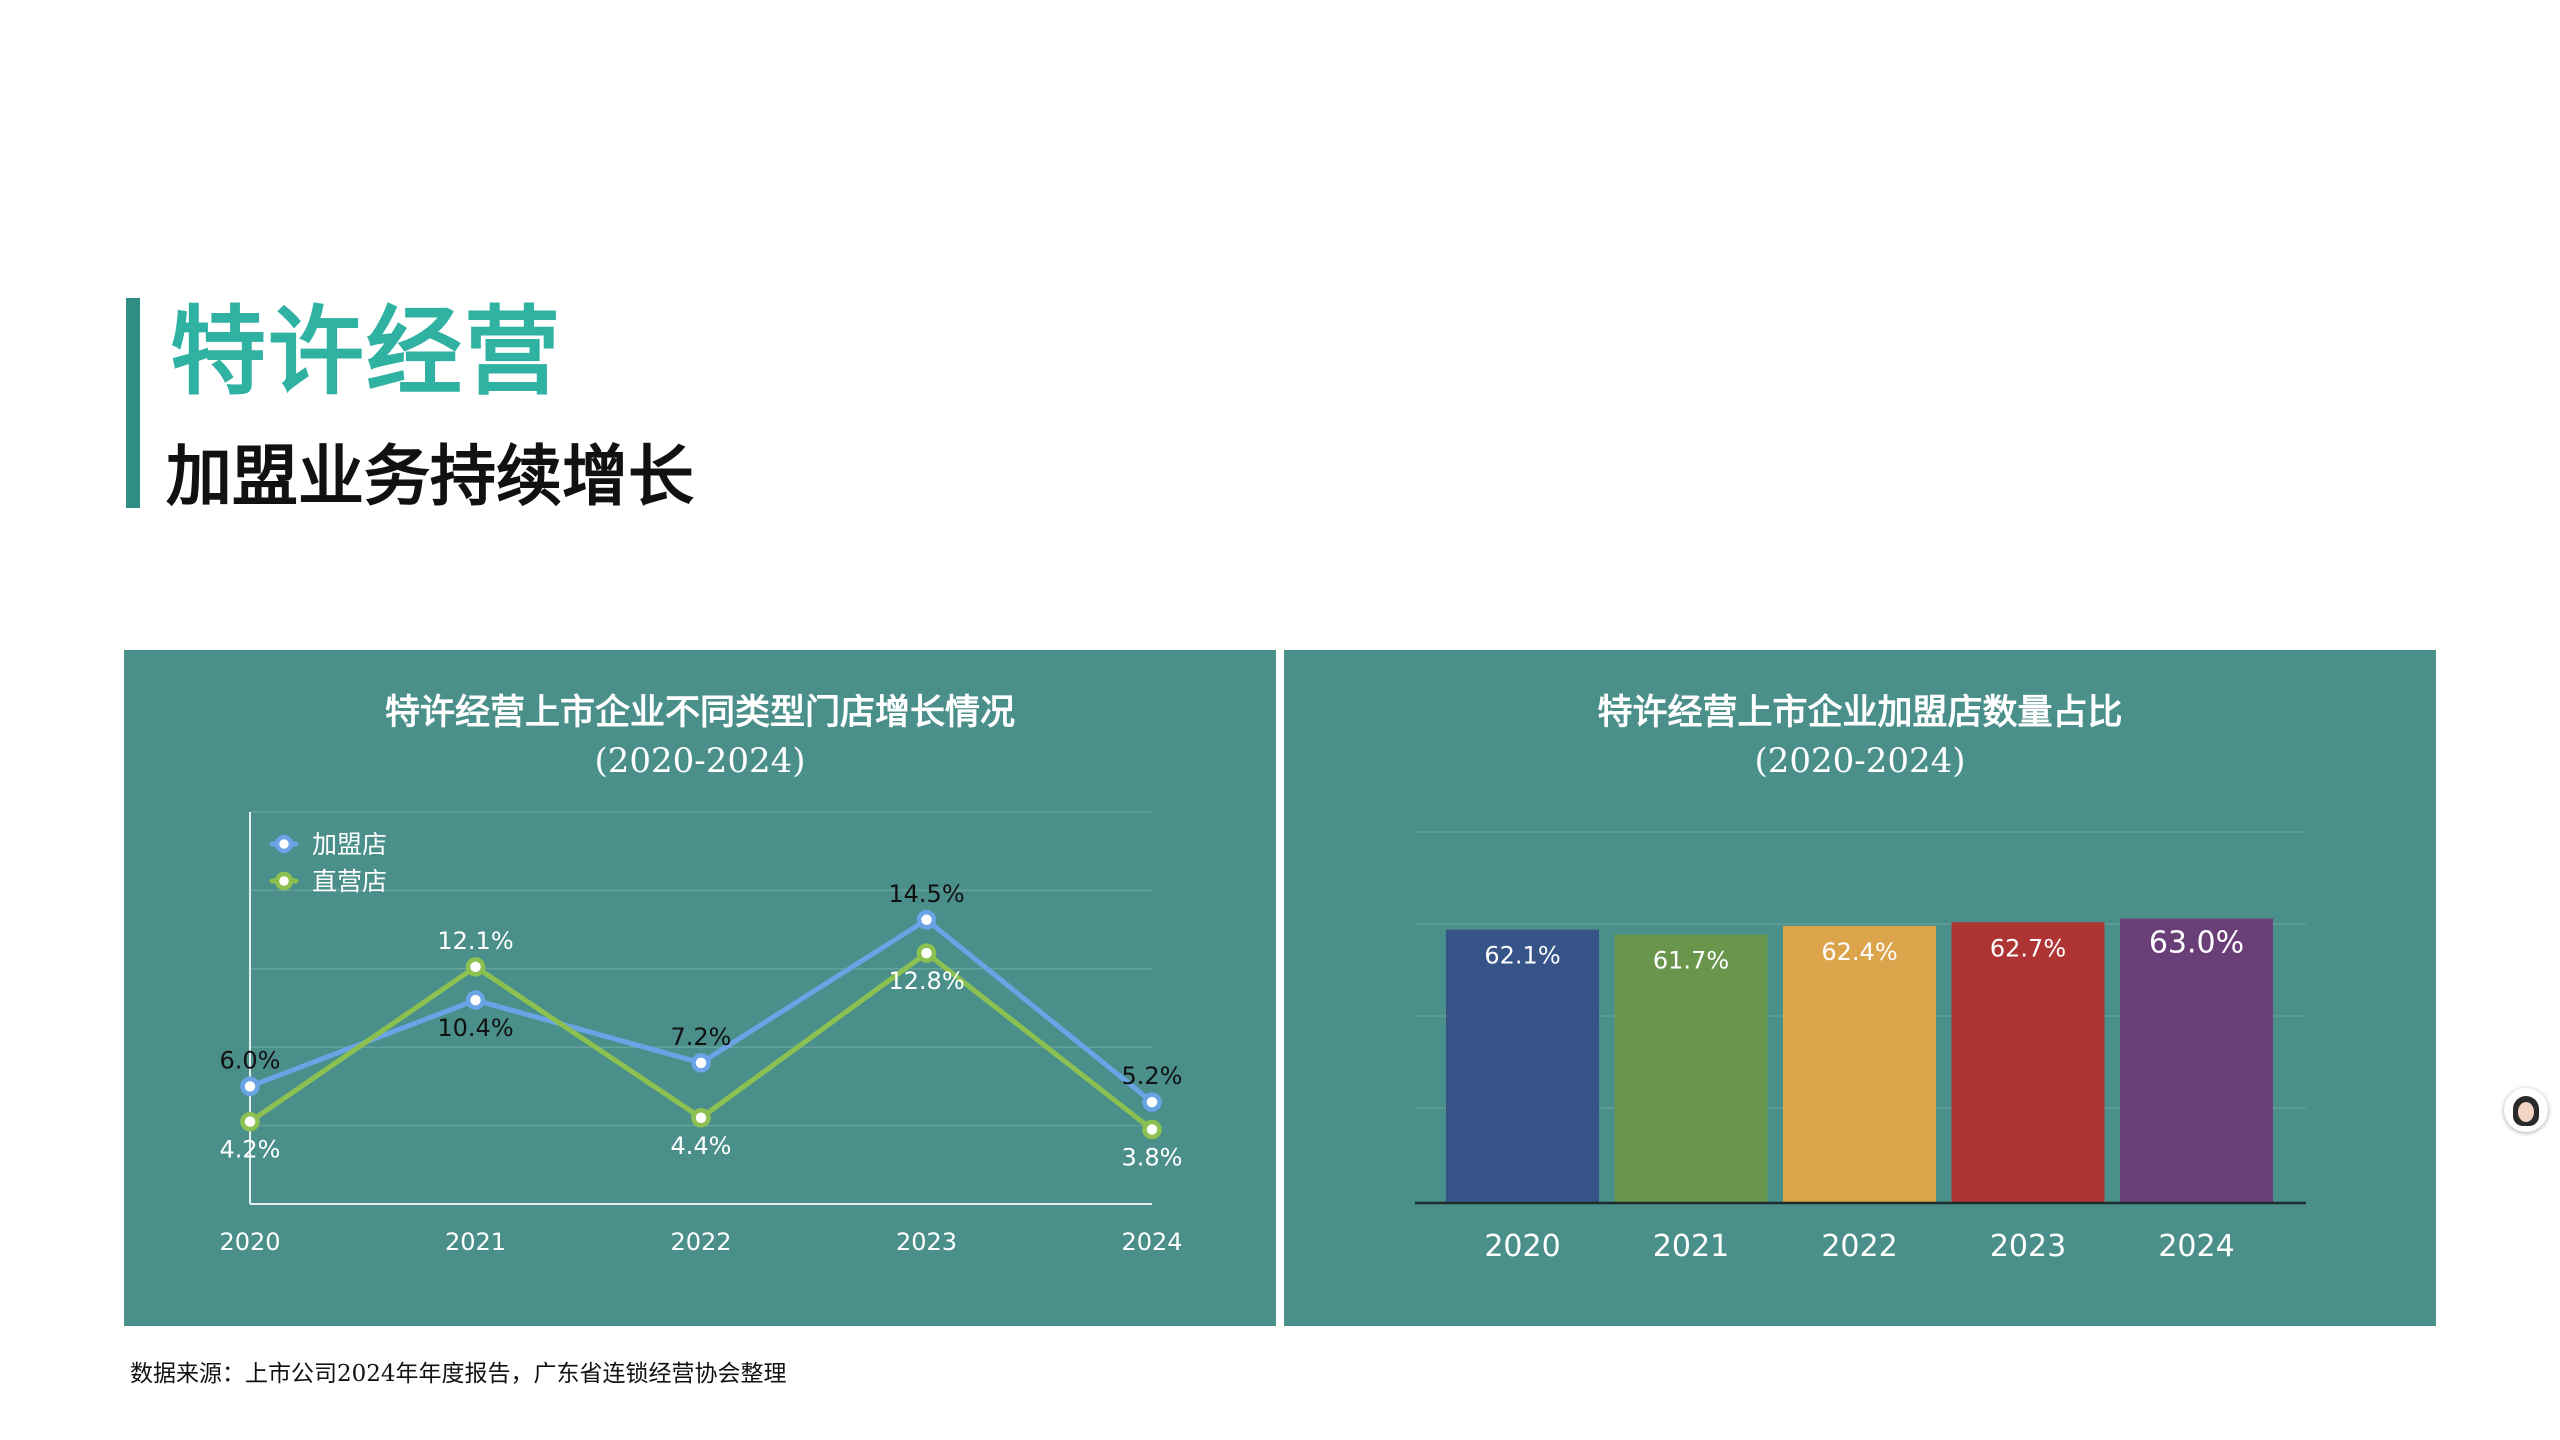 The width and height of the screenshot is (2560, 1440). What do you see at coordinates (1522, 1246) in the screenshot?
I see `bar-chart-x-tick-label: 2020` at bounding box center [1522, 1246].